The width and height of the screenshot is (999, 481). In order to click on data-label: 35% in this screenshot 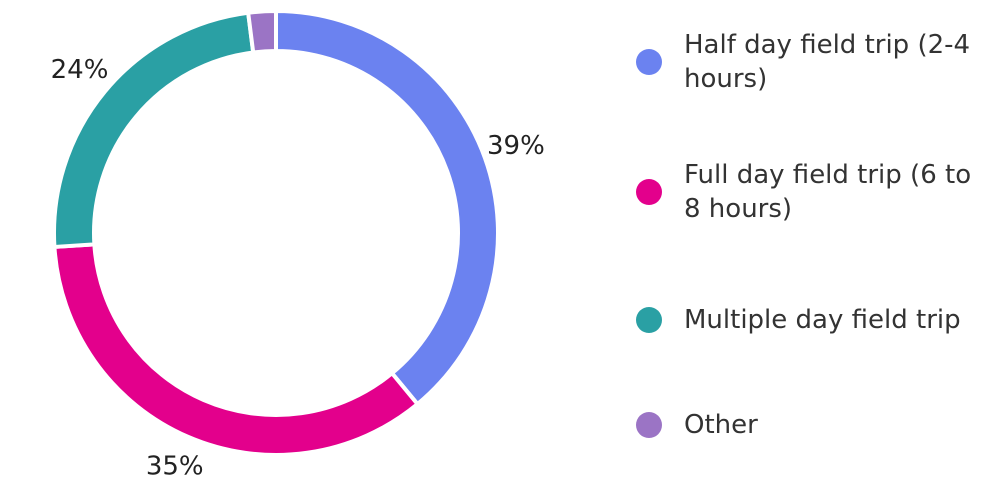, I will do `click(175, 466)`.